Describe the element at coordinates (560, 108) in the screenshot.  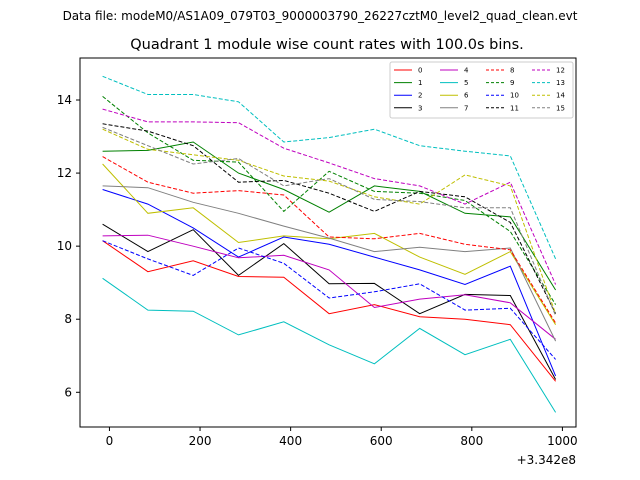
I see `legend-label-15: 15` at that location.